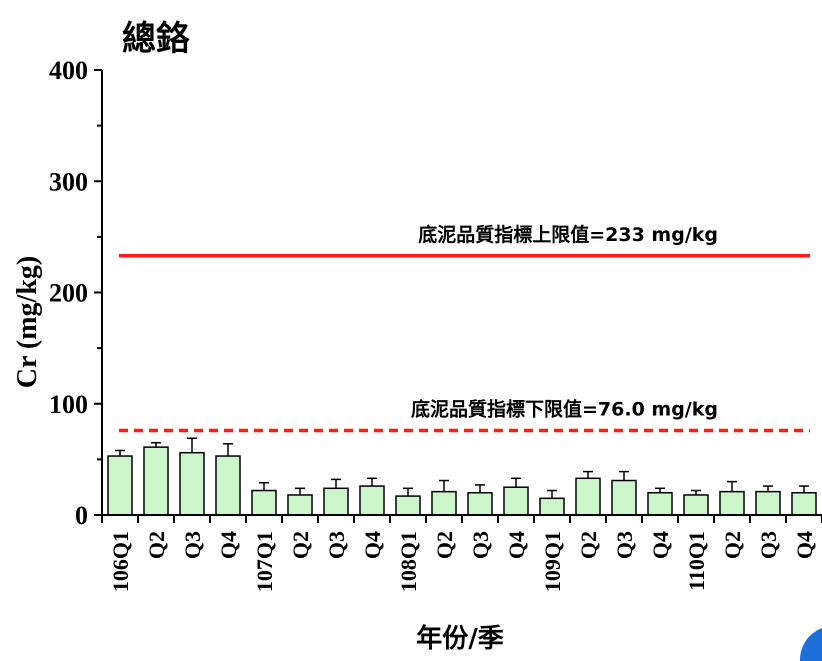 This screenshot has height=661, width=822. What do you see at coordinates (81, 515) in the screenshot?
I see `y-tick-label: 0` at bounding box center [81, 515].